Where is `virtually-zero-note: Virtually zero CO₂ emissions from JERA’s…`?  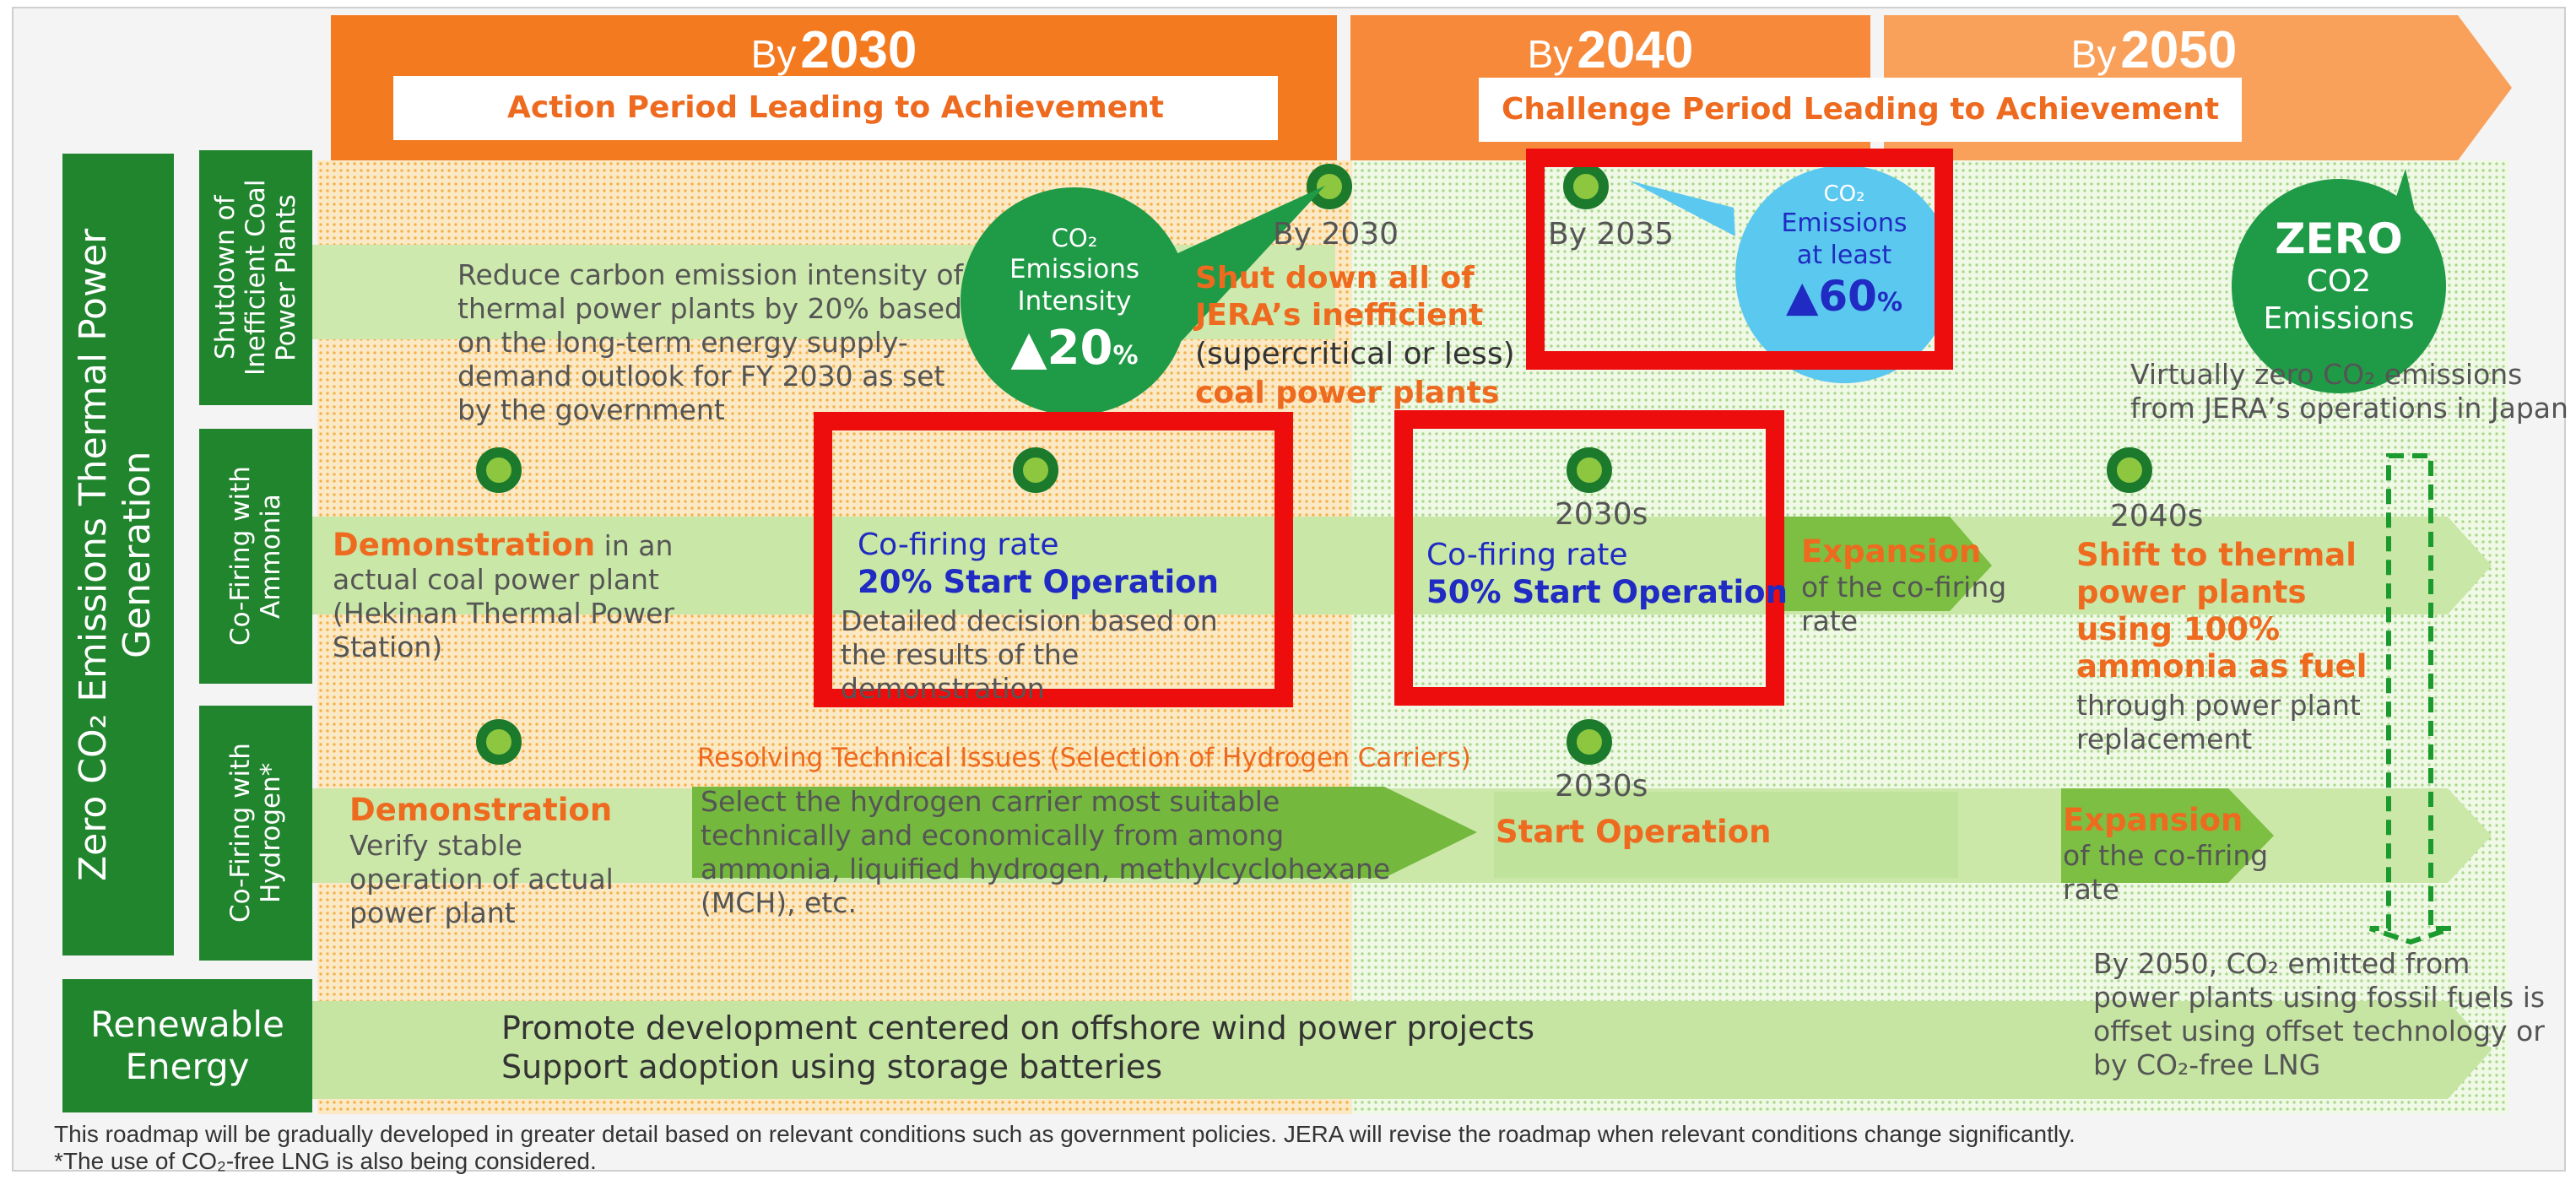 virtually-zero-note: Virtually zero CO₂ emissions from JERA’s… is located at coordinates (2349, 391).